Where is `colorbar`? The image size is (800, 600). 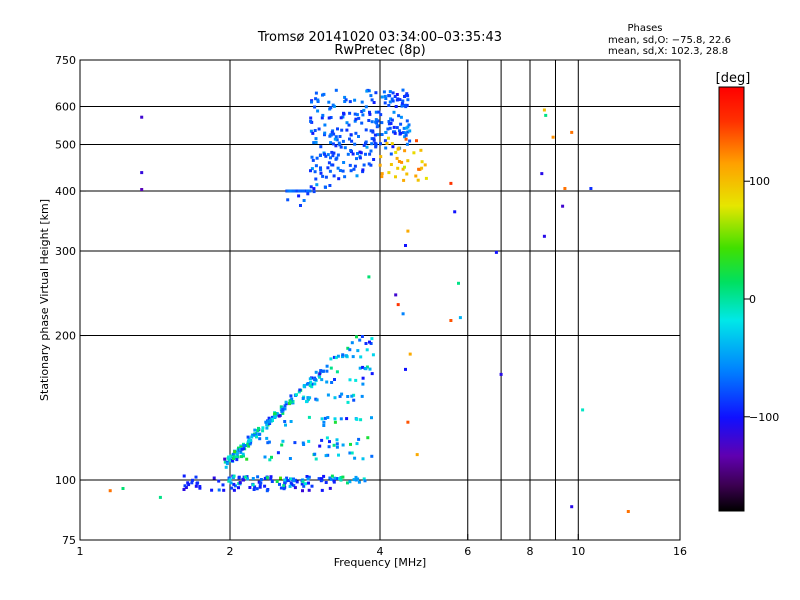
colorbar is located at coordinates (731, 299).